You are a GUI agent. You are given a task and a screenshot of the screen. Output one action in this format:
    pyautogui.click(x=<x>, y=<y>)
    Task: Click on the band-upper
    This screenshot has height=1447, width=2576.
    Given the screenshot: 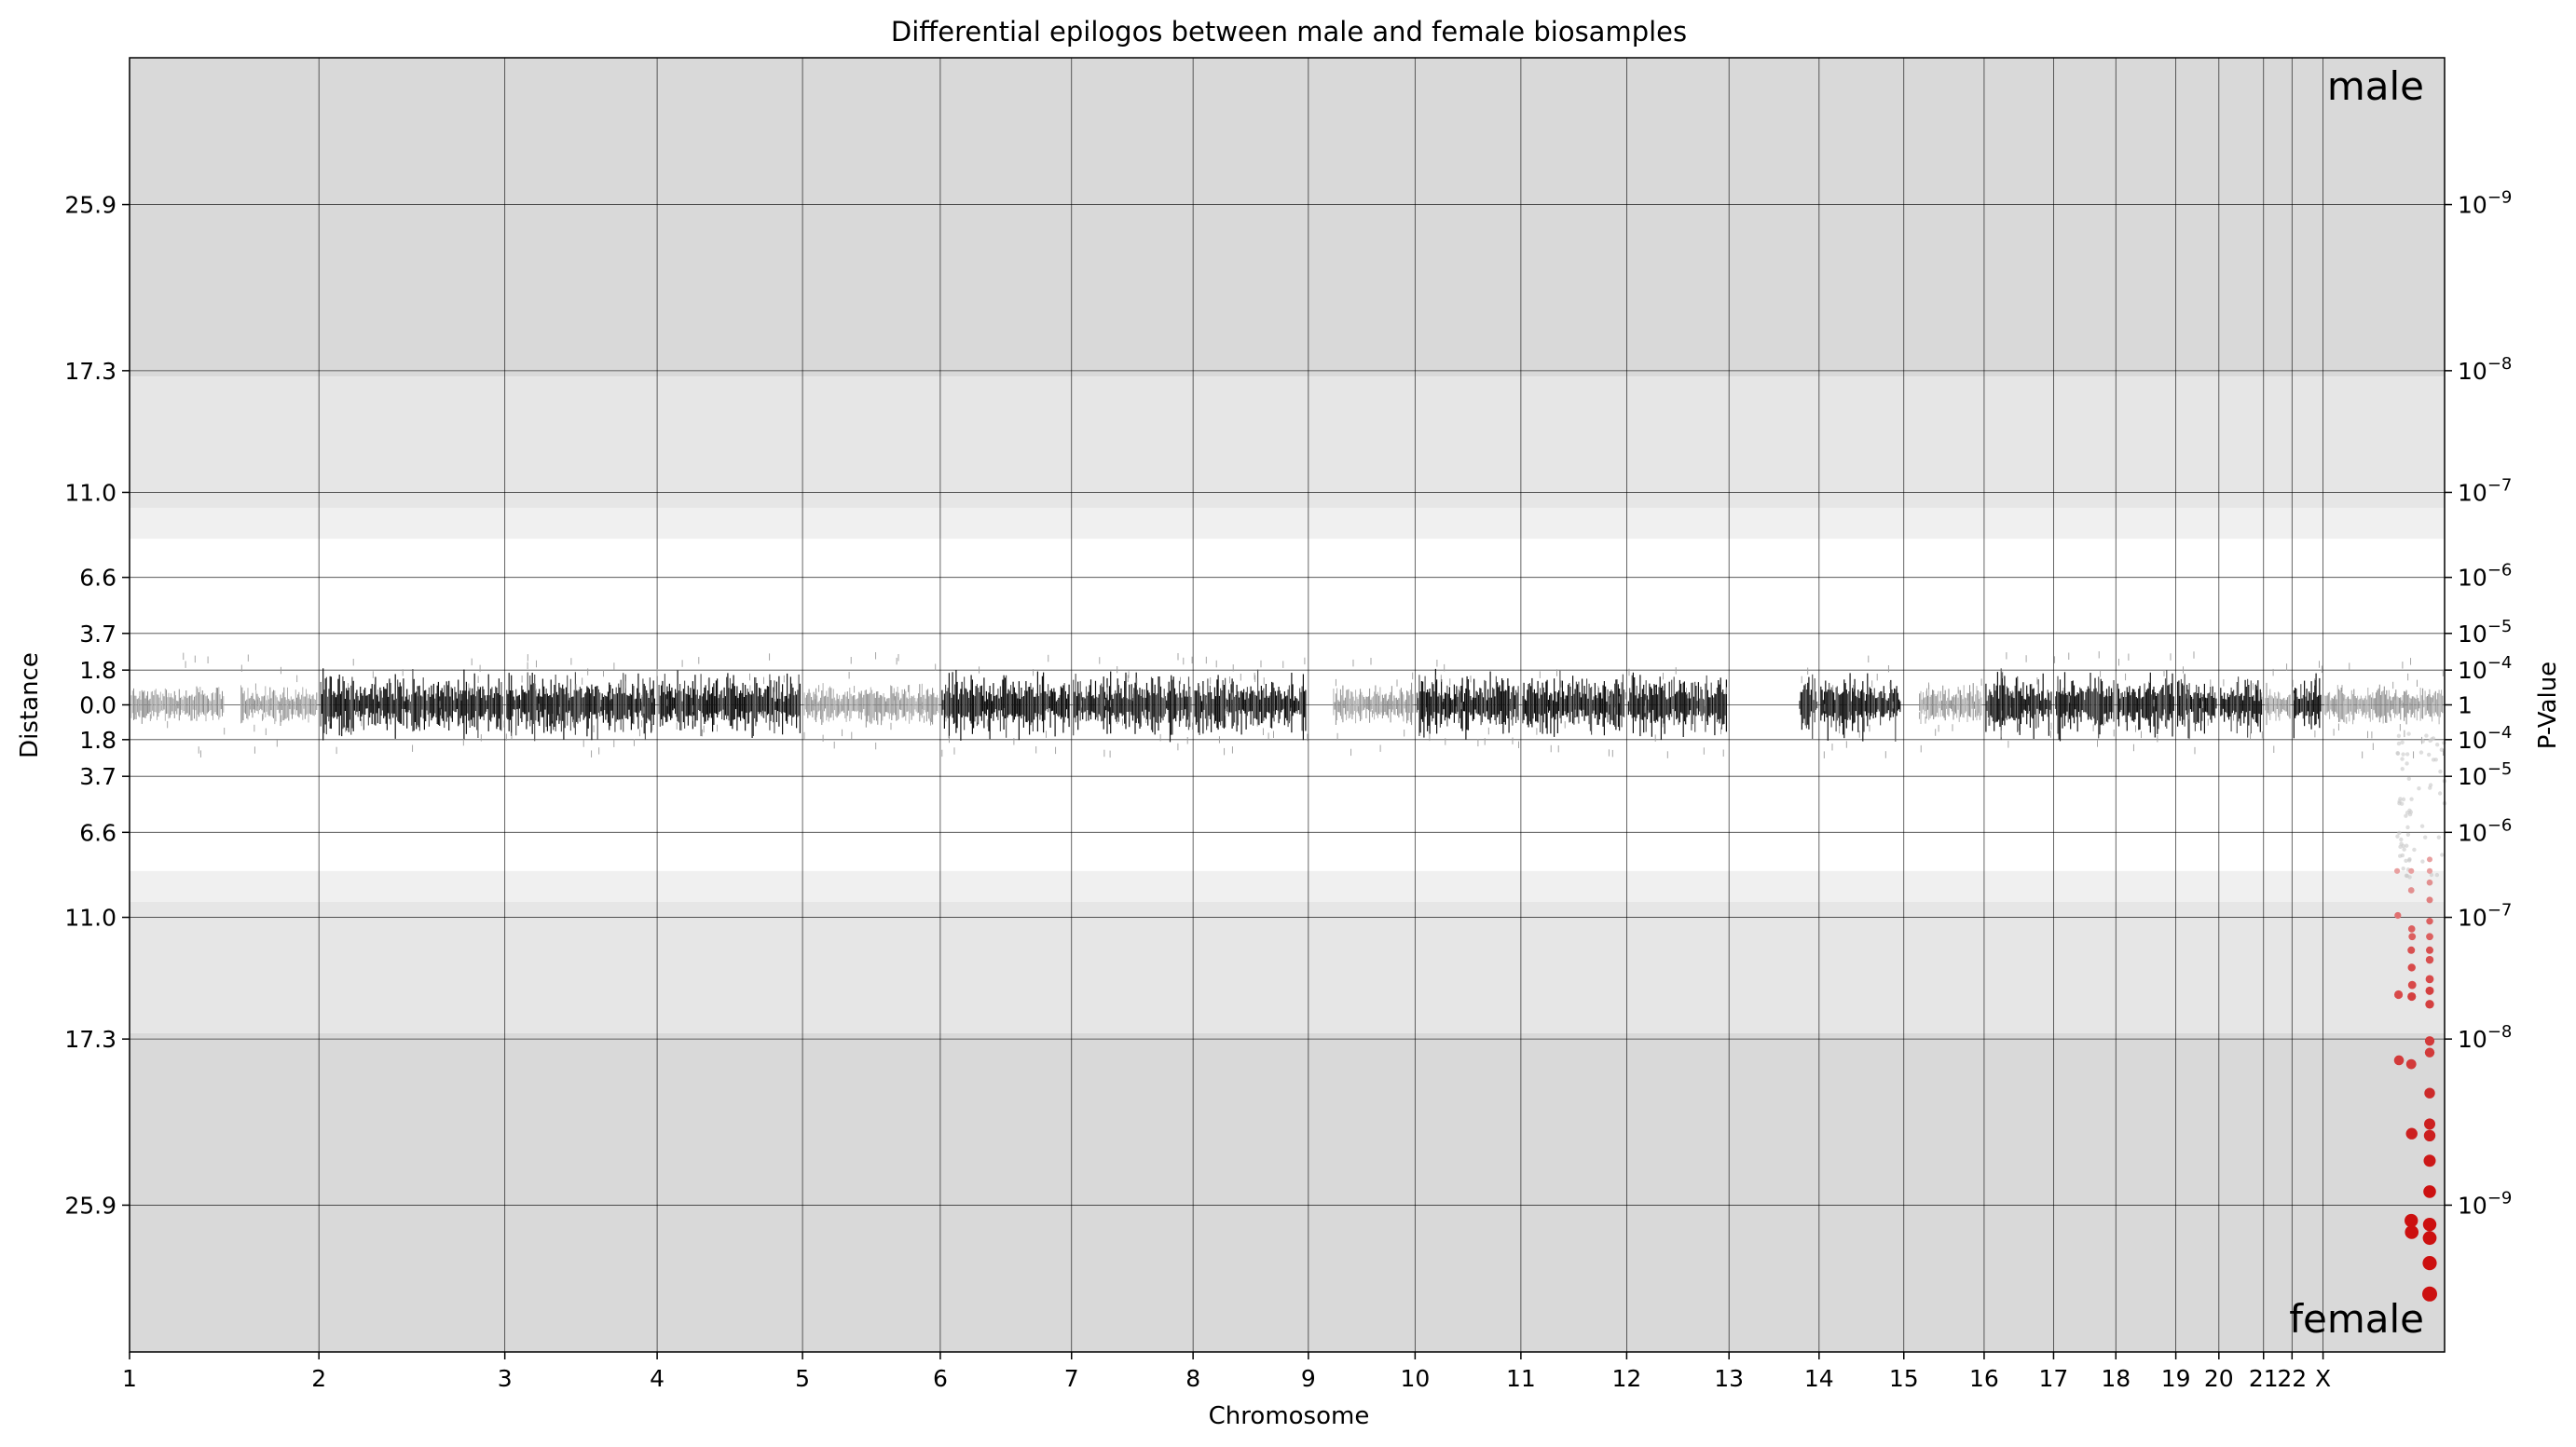 What is the action you would take?
    pyautogui.click(x=1287, y=442)
    